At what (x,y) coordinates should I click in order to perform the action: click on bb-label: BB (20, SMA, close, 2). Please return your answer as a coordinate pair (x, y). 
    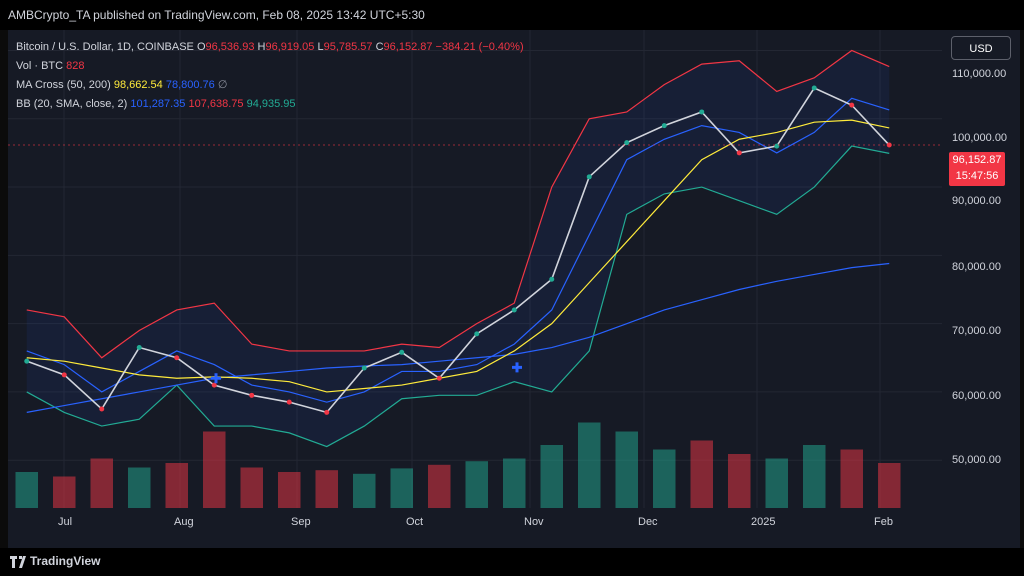
    Looking at the image, I should click on (72, 104).